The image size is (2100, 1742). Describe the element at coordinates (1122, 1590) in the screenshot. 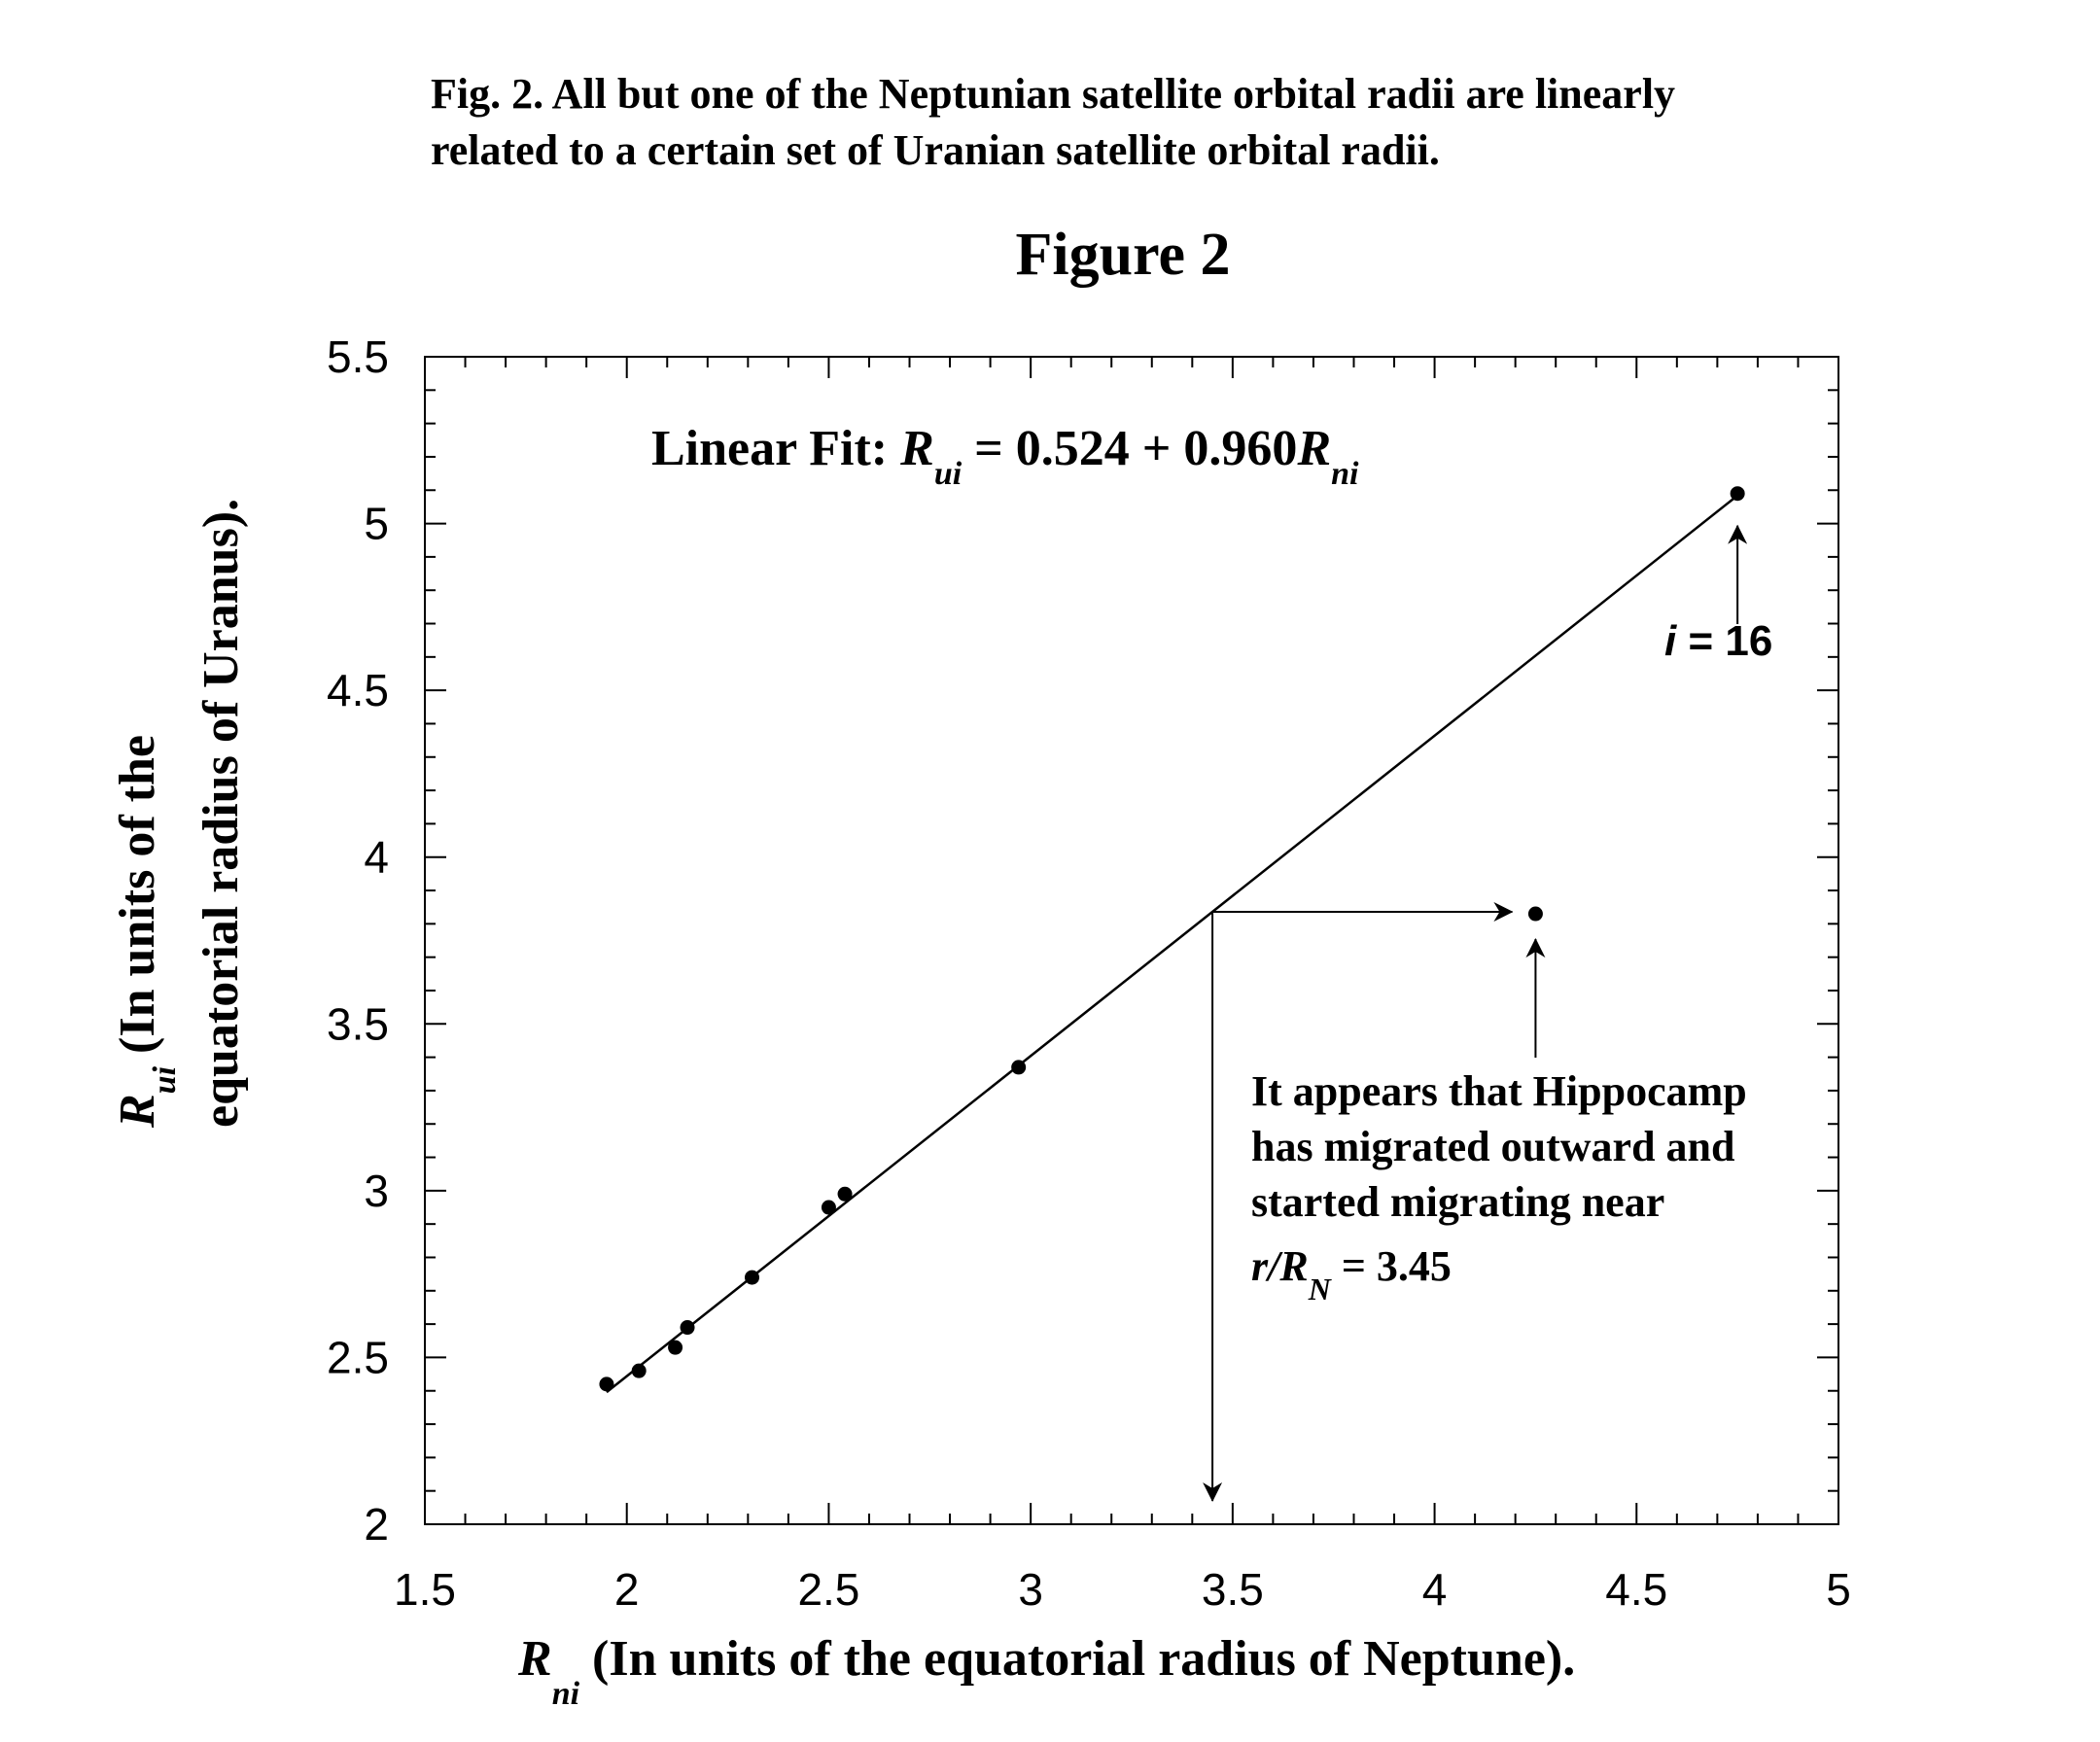

I see `x-tick-labels: 1.5 2 2.5 3 3.5 4 4.5 5` at that location.